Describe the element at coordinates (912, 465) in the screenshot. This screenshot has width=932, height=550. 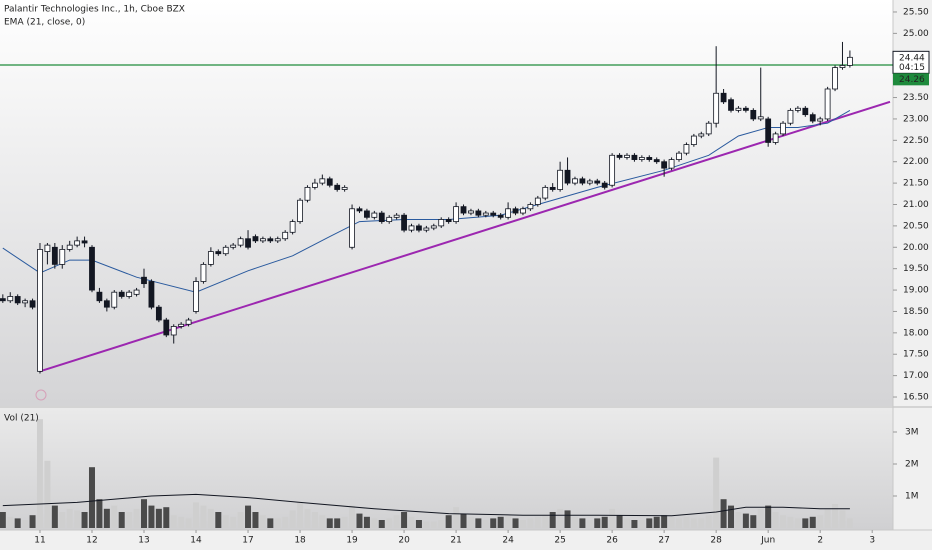
I see `volume-tick-label: 2M` at that location.